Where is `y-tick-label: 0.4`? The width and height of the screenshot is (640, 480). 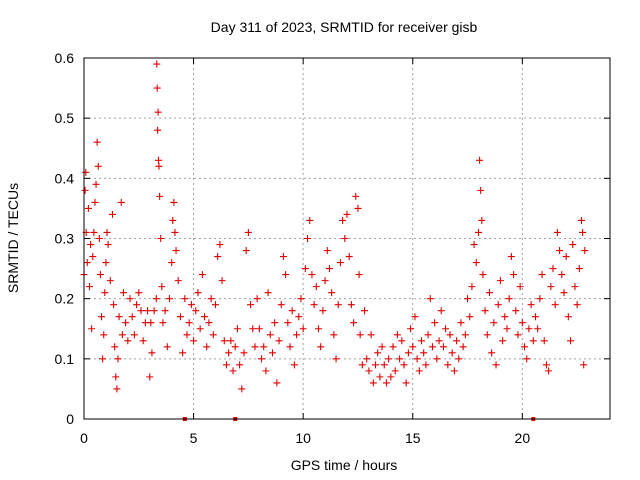
y-tick-label: 0.4 is located at coordinates (65, 178).